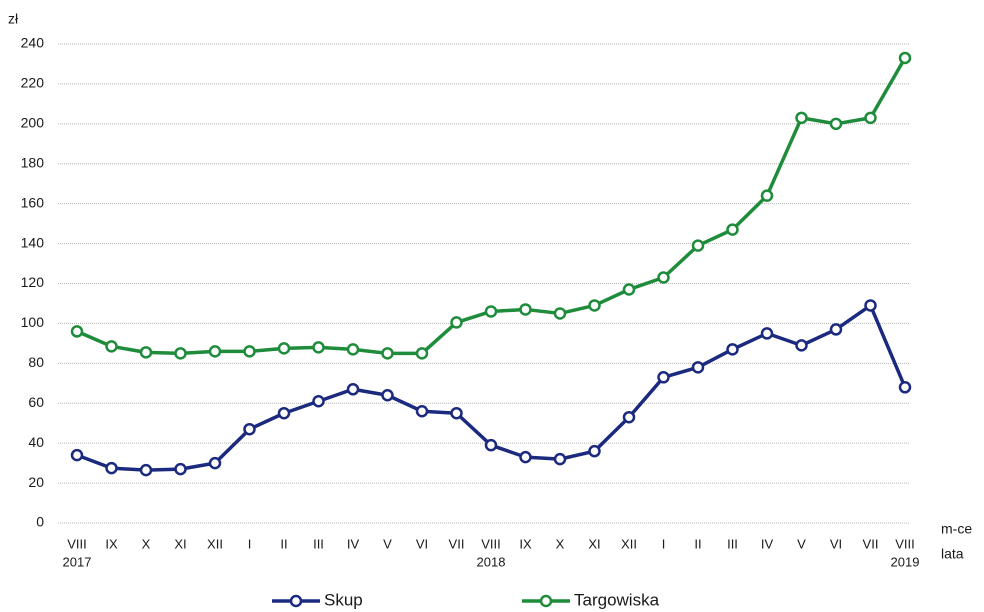  What do you see at coordinates (33, 322) in the screenshot?
I see `y-tick-label: 100` at bounding box center [33, 322].